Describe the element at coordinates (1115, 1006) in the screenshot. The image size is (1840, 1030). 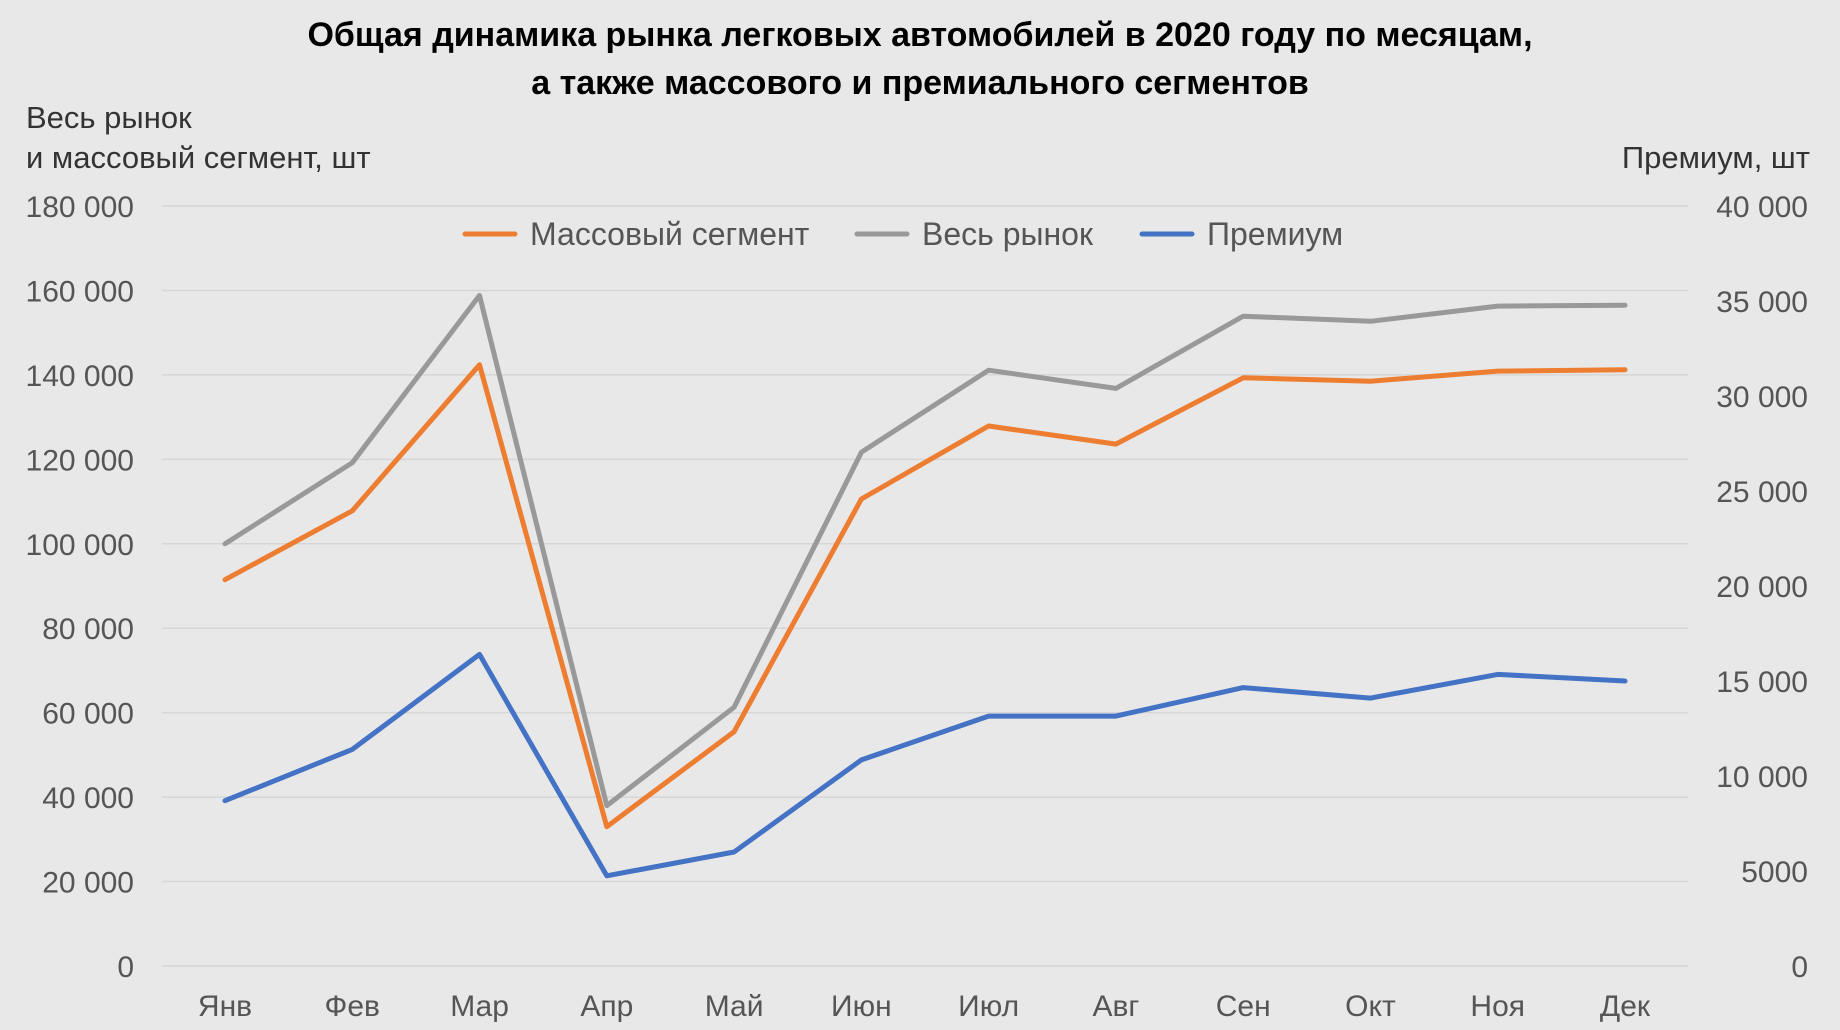
I see `x-tick-label: Авг` at that location.